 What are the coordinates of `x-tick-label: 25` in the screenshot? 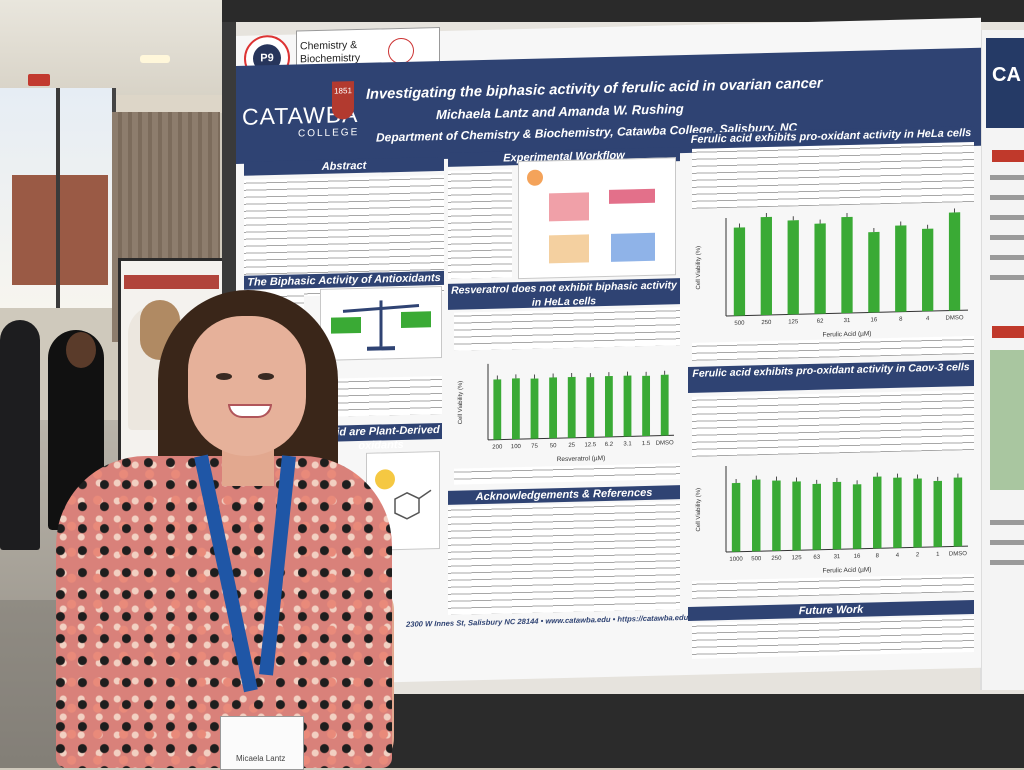 It's located at (571, 446).